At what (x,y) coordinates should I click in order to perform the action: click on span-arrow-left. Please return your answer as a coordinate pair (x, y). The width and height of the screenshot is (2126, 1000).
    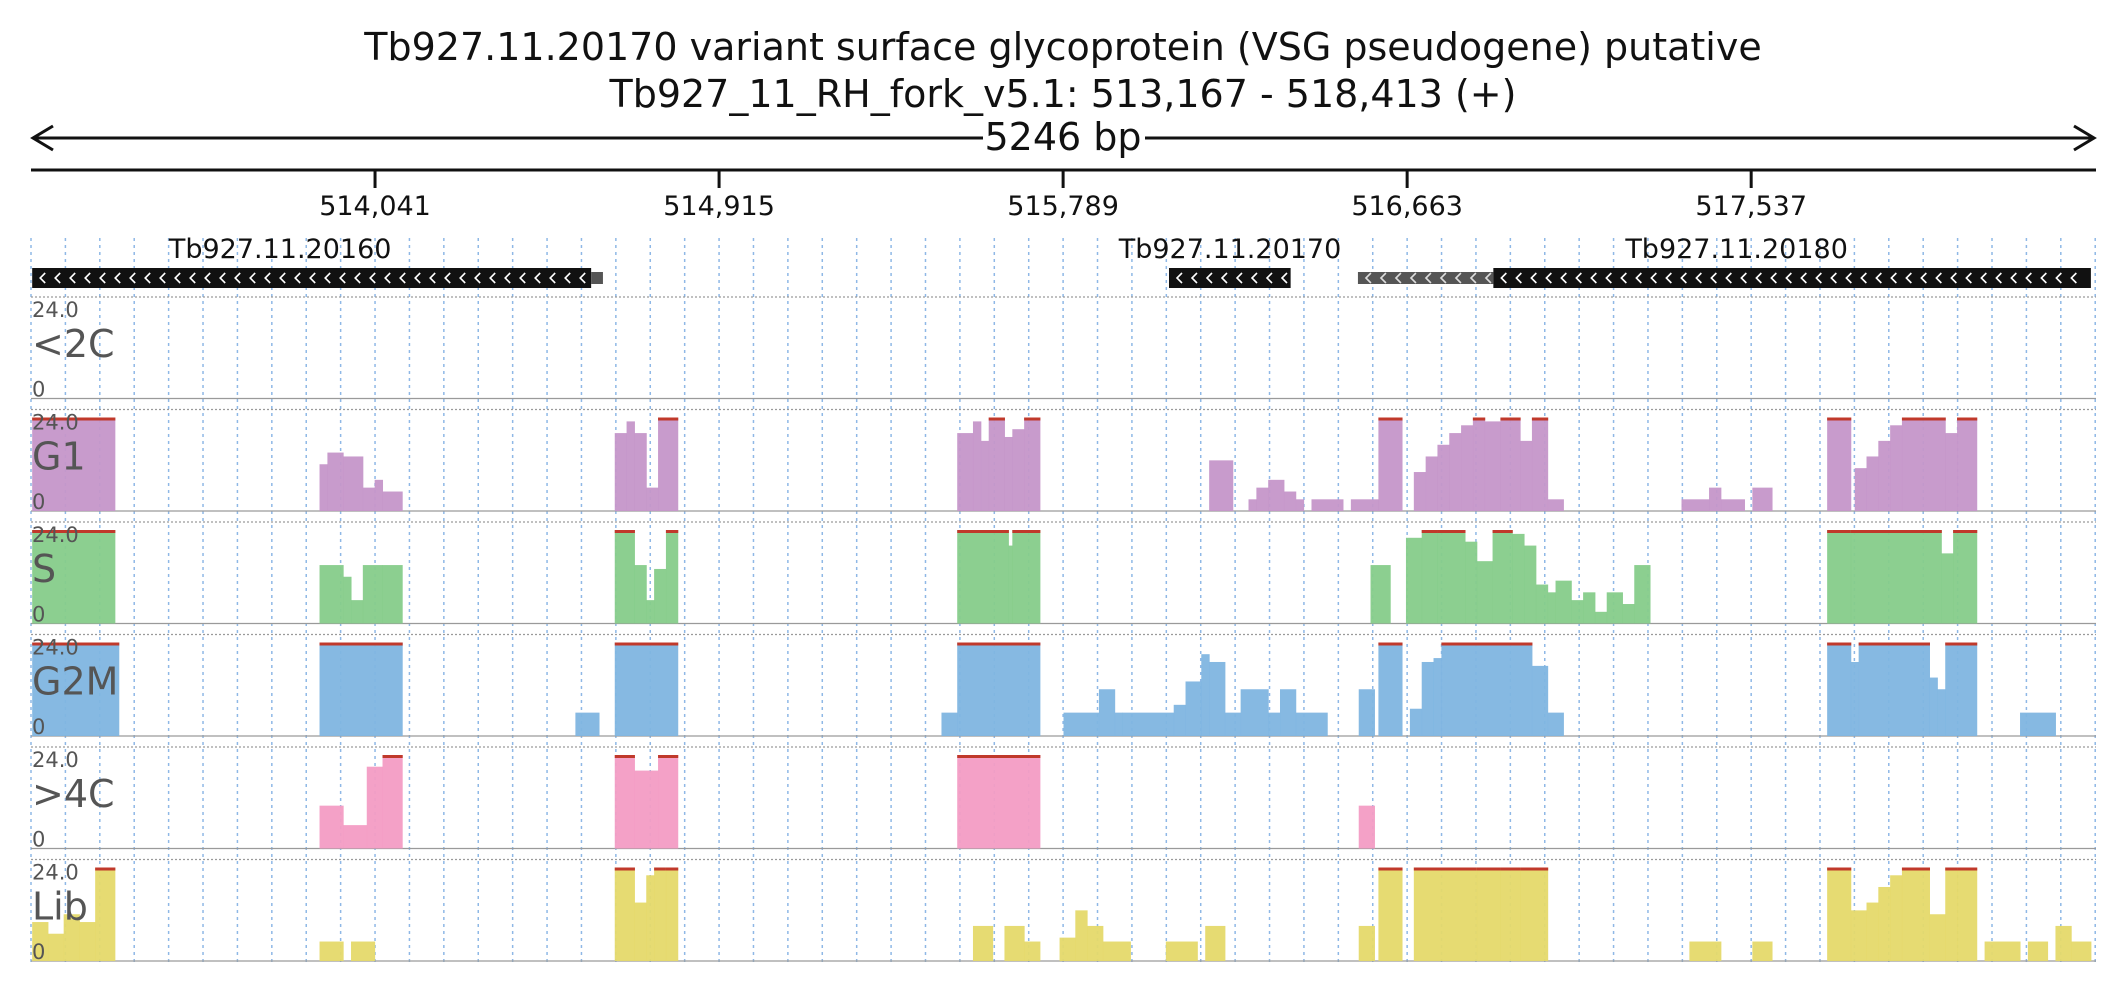
    Looking at the image, I should click on (42, 138).